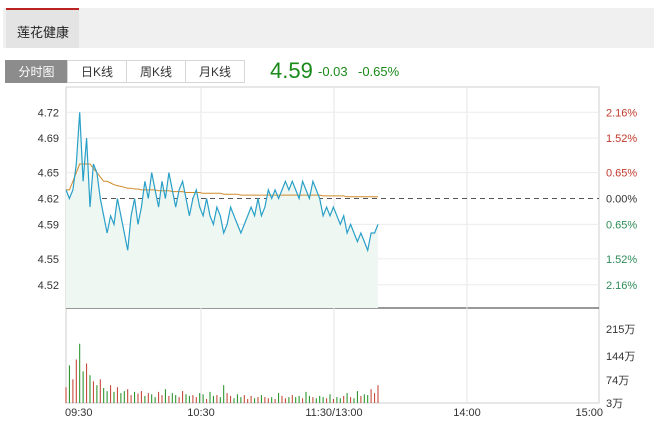 This screenshot has height=442, width=666. What do you see at coordinates (48, 139) in the screenshot?
I see `y-axis-left-label: 4.69` at bounding box center [48, 139].